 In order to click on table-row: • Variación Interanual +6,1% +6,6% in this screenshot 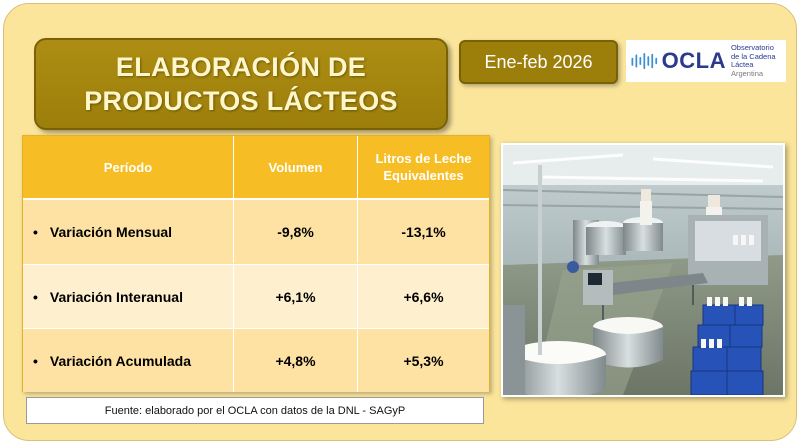, I will do `click(256, 296)`.